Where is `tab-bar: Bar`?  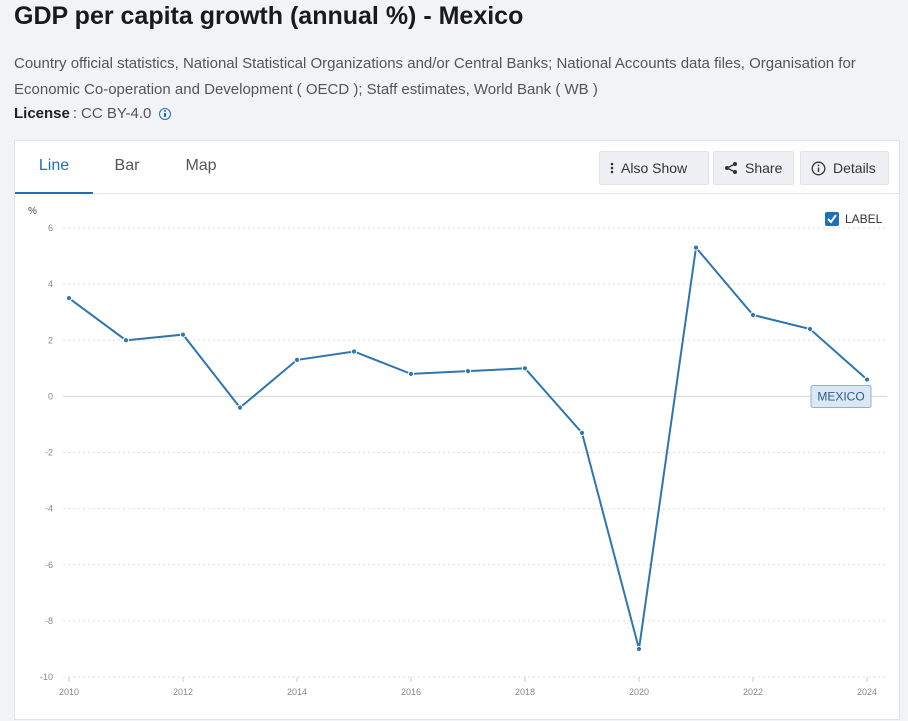 tab-bar: Bar is located at coordinates (127, 165).